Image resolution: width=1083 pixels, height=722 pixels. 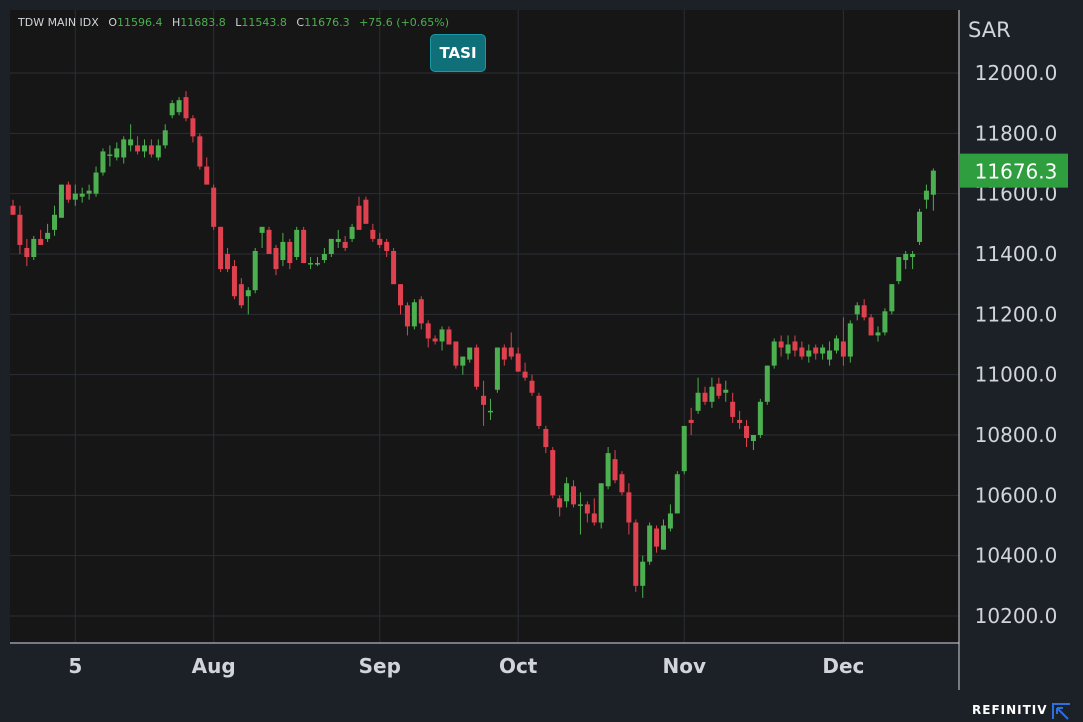 What do you see at coordinates (327, 22) in the screenshot?
I see `close-value: 11676.3` at bounding box center [327, 22].